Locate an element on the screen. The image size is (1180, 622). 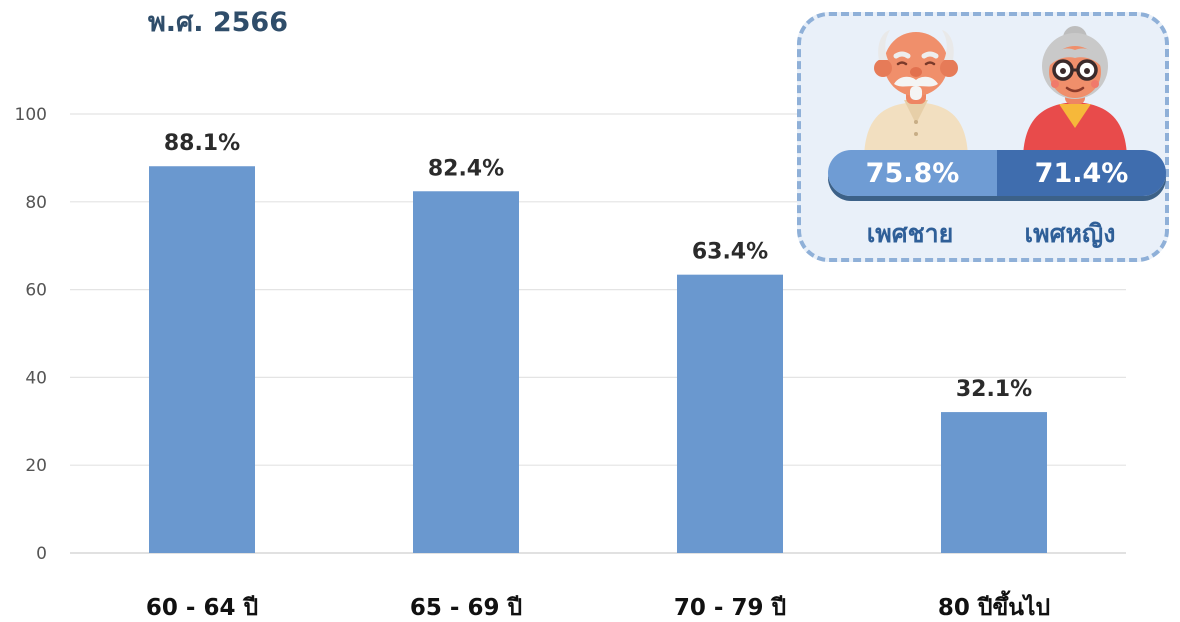
chart-title: พ.ศ. 2566 is located at coordinates (218, 22).